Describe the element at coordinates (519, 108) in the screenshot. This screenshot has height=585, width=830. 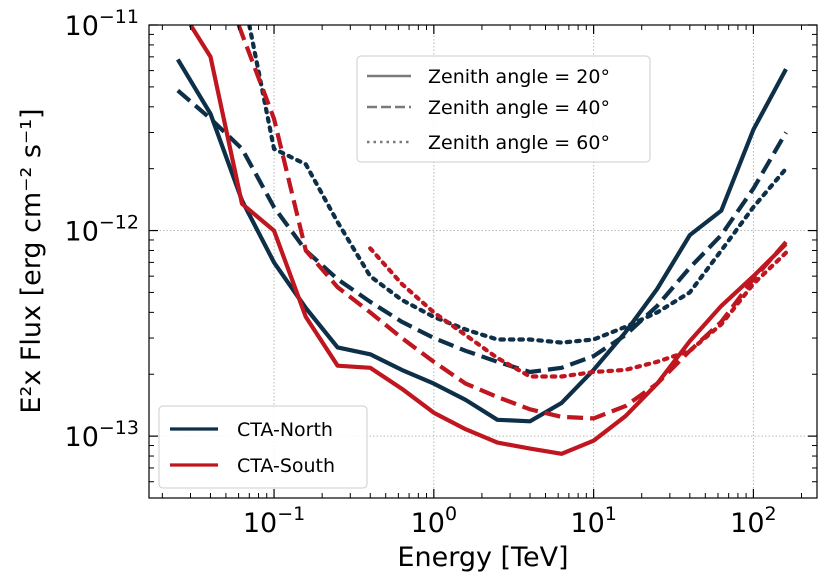
I see `zenith-legend-label-40: Zenith angle = 40°` at that location.